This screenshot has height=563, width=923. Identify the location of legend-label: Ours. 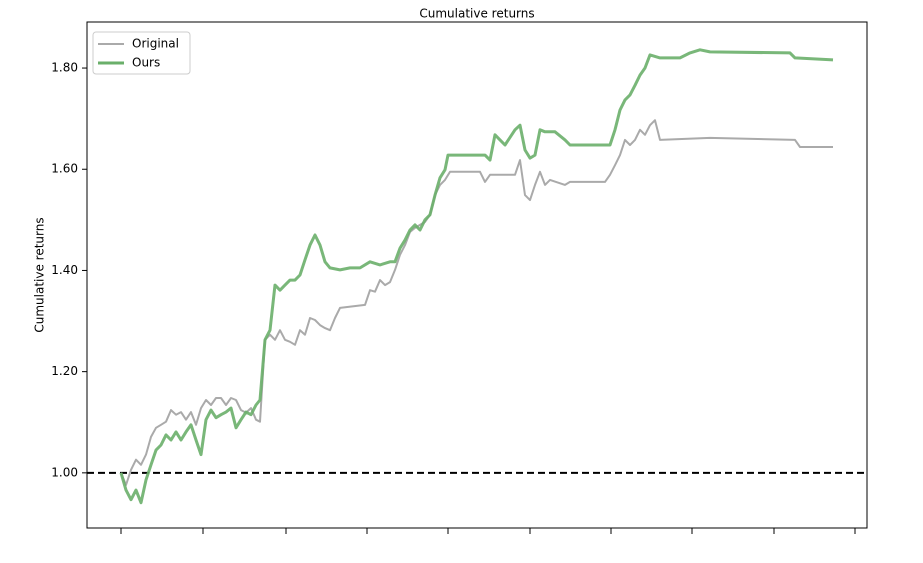
(146, 63).